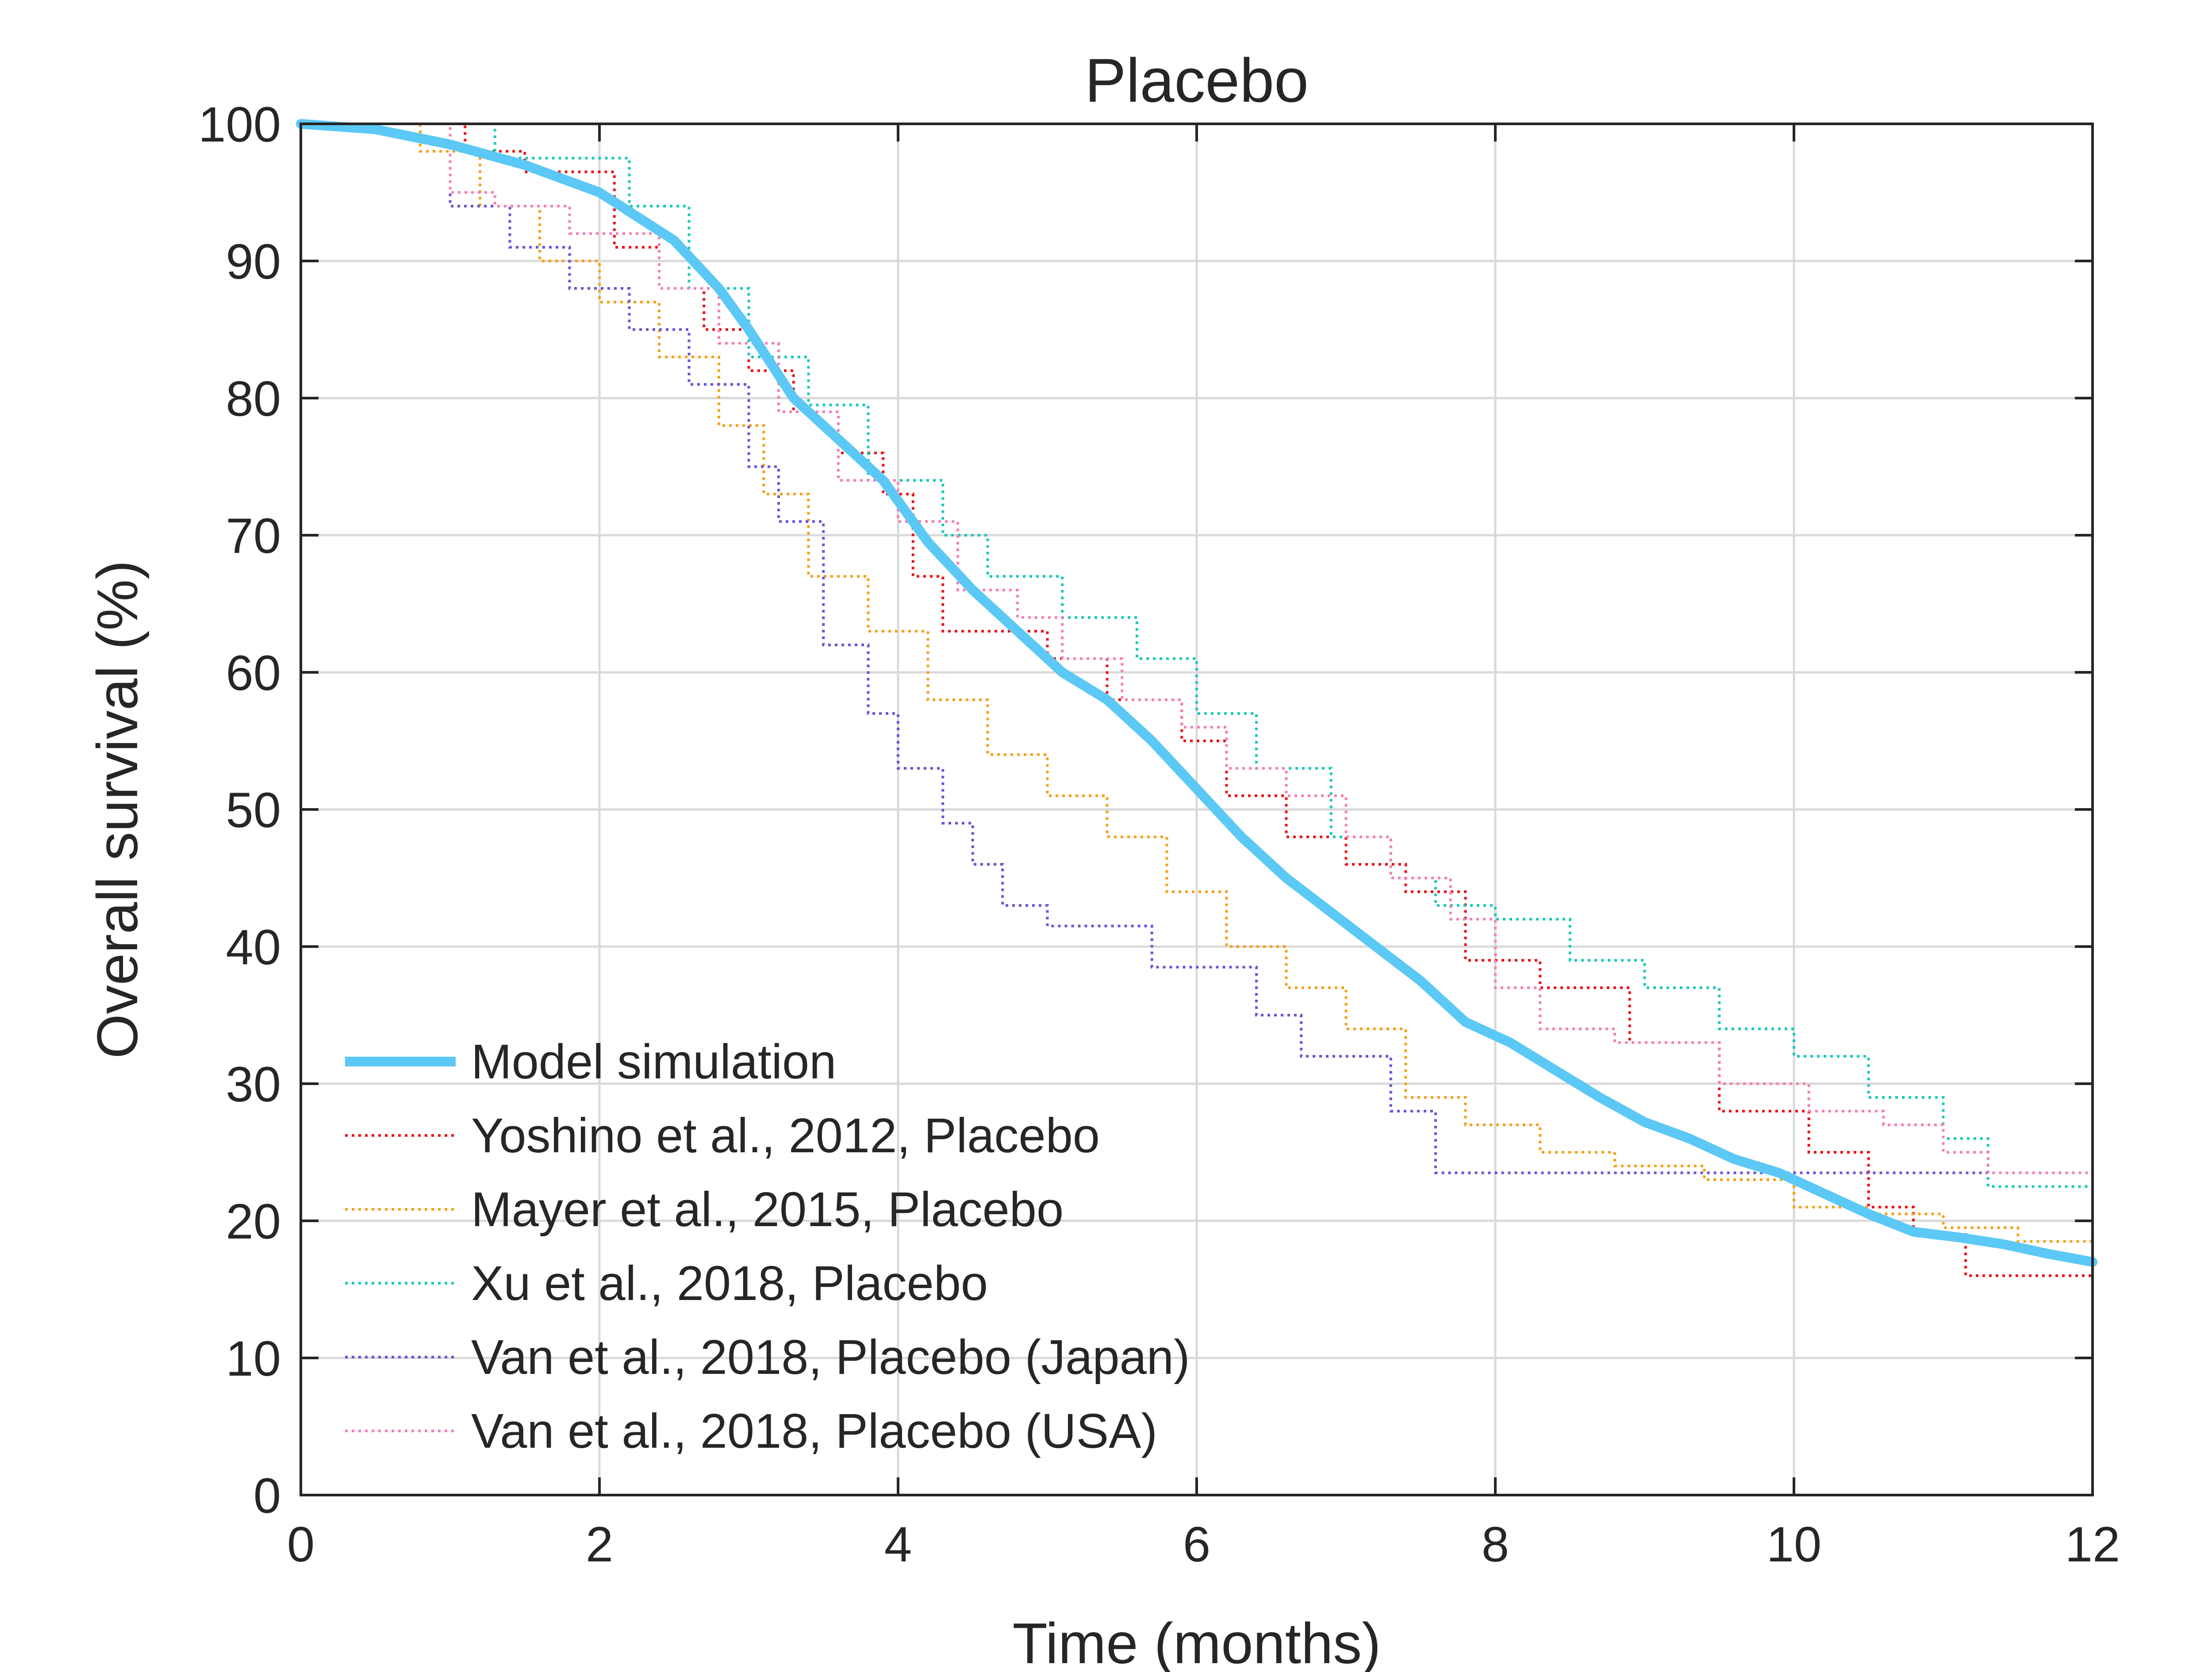  I want to click on legend-label: Xu et al., 2018, Placebo, so click(730, 1283).